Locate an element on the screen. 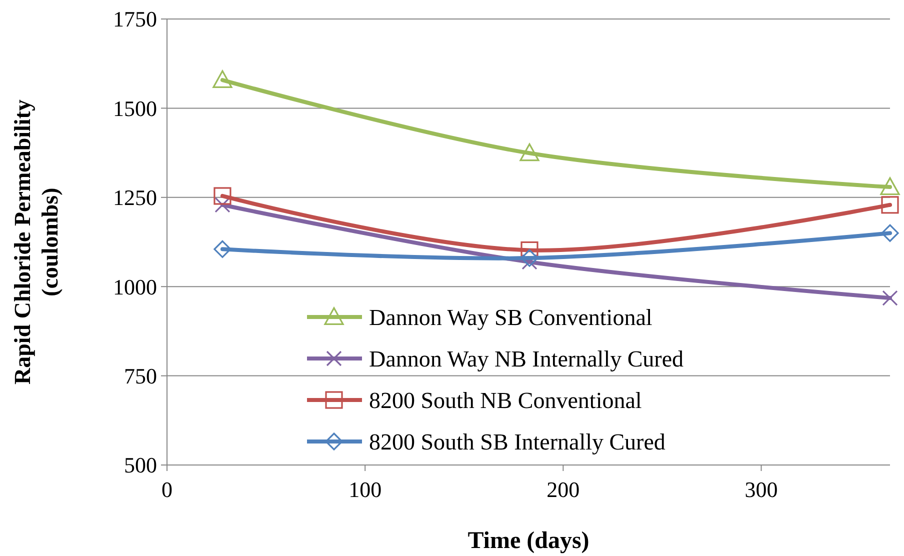 The image size is (904, 556). x-tick-label: 100 is located at coordinates (365, 489).